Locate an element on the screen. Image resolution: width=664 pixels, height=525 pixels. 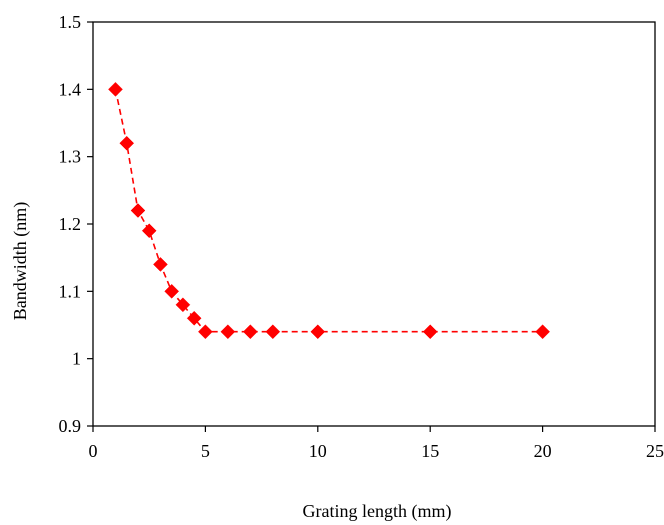
y-tick-label: 1.4 is located at coordinates (70, 89).